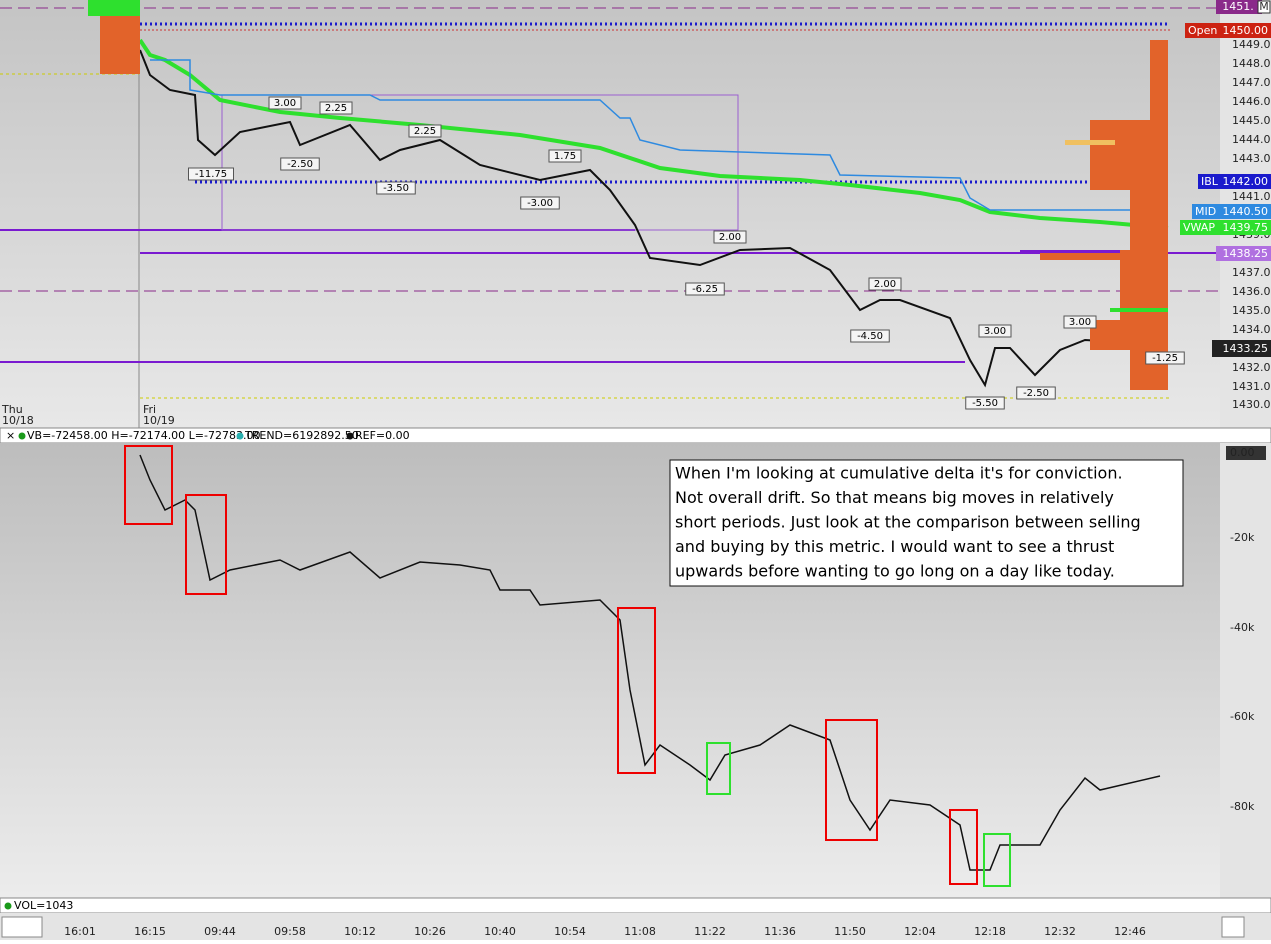  I want to click on note-box, so click(926, 523).